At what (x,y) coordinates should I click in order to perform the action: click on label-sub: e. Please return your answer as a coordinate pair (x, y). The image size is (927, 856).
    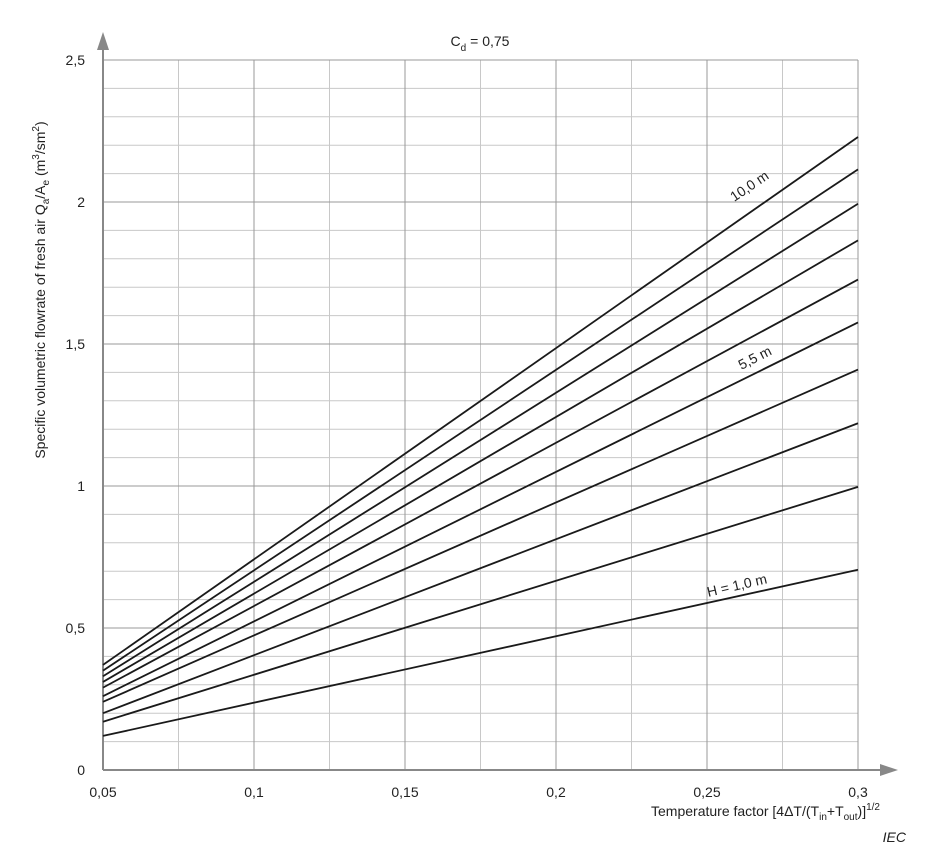
    Looking at the image, I should click on (46, 182).